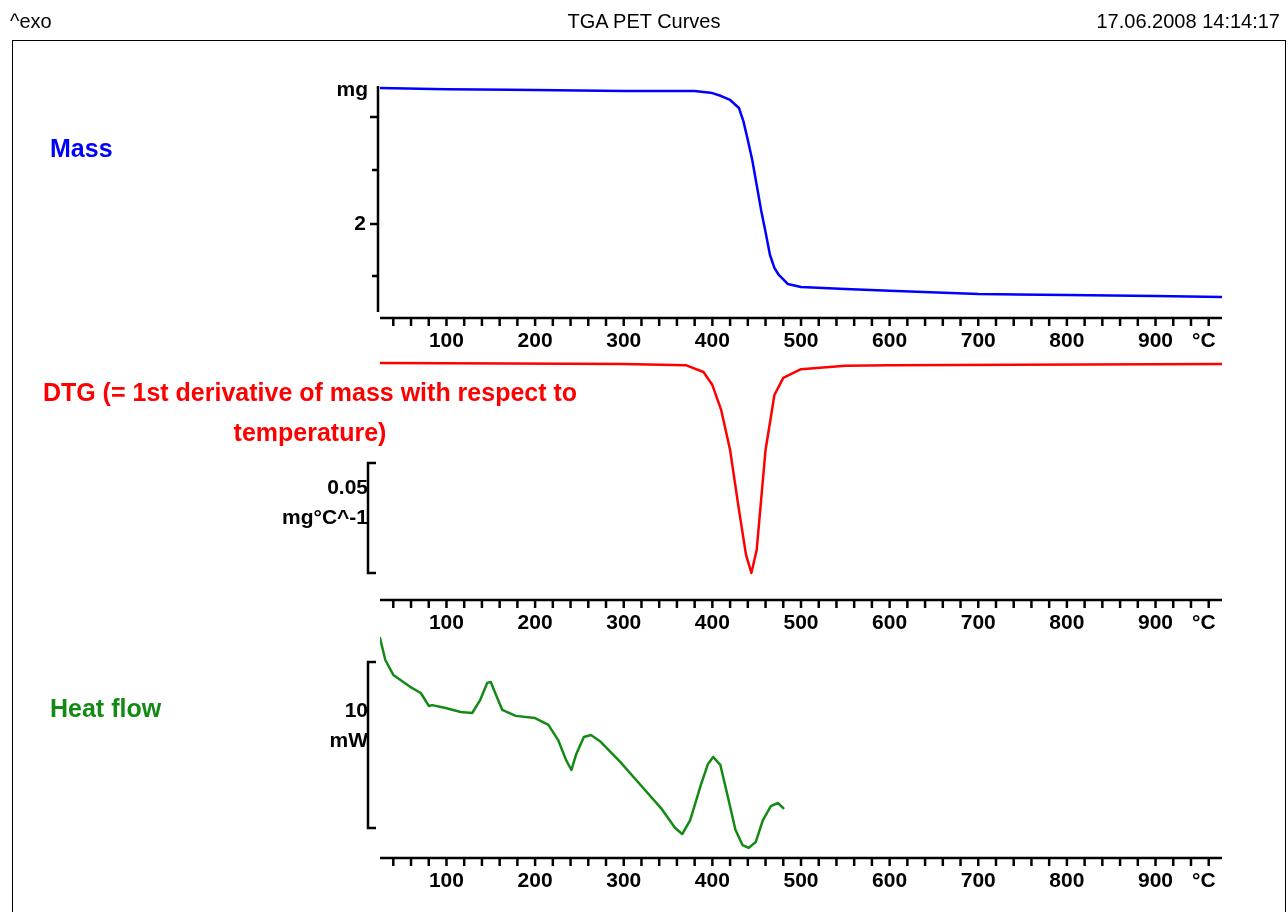 The width and height of the screenshot is (1288, 912). I want to click on text: 2, so click(359, 223).